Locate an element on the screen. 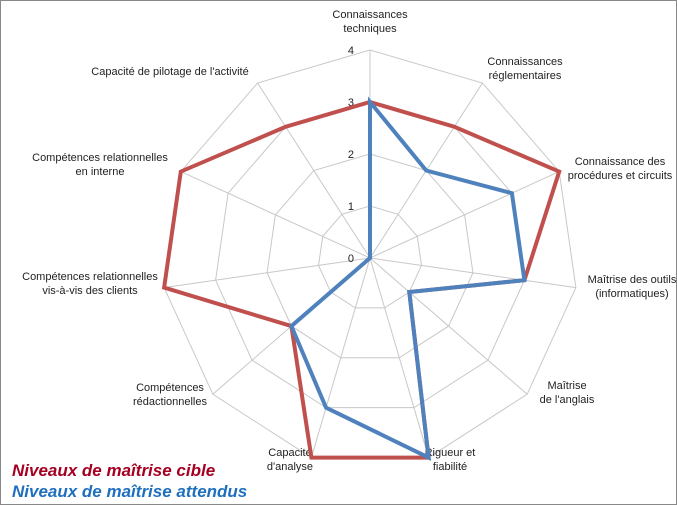 The image size is (677, 505). category-label: Connaissances réglementaires is located at coordinates (525, 69).